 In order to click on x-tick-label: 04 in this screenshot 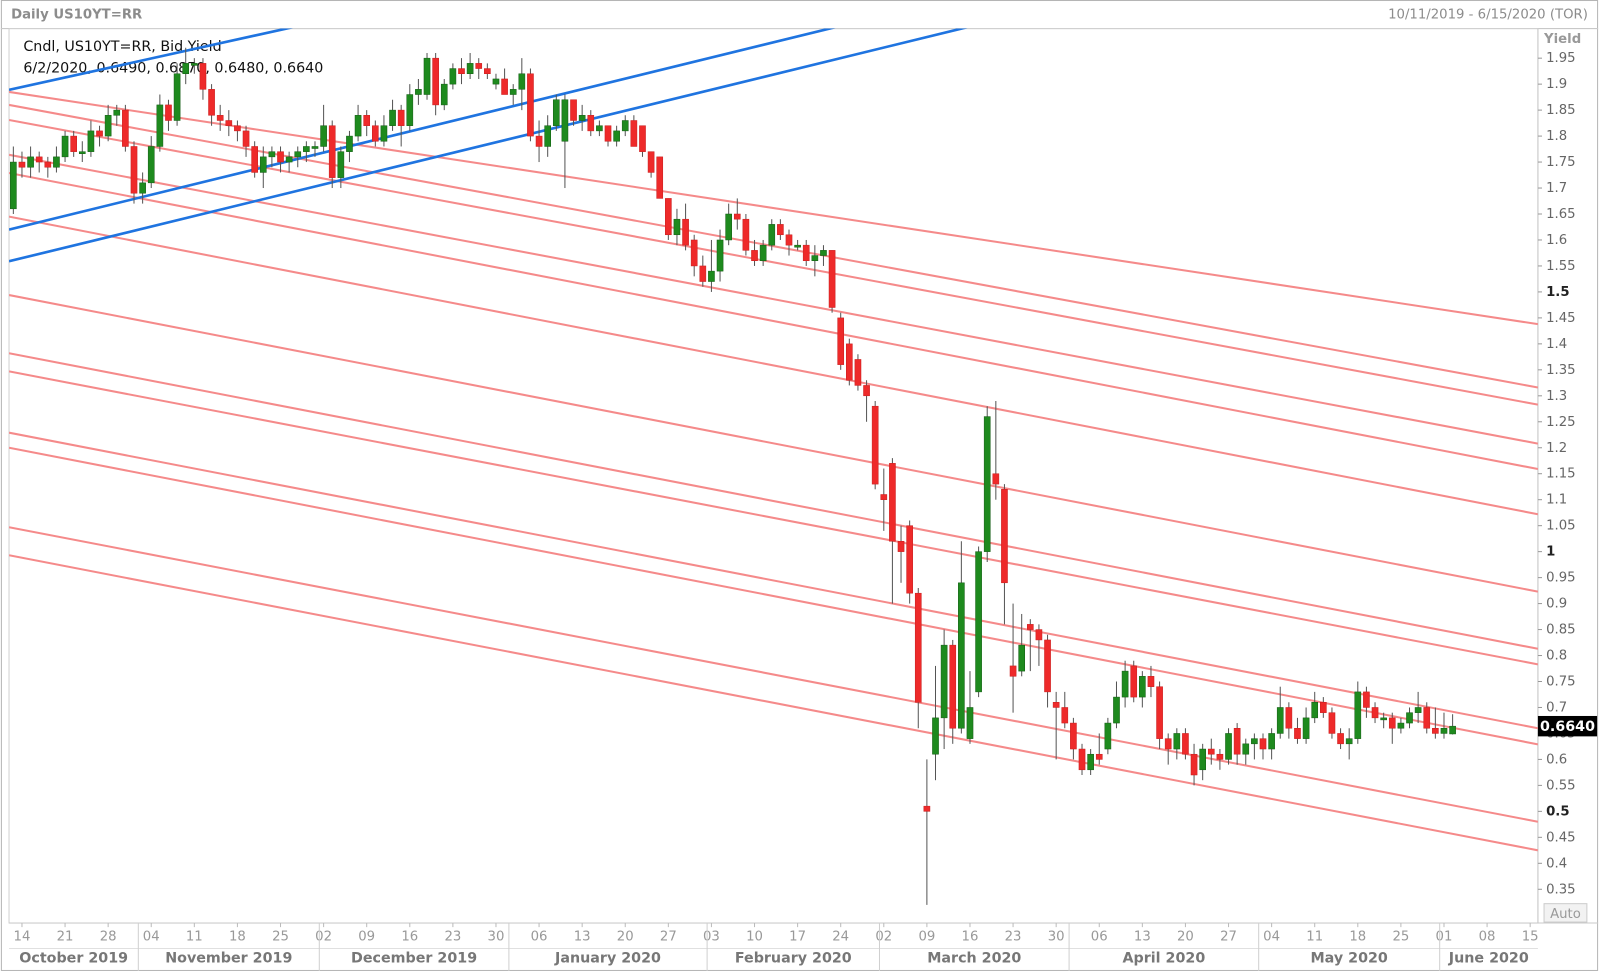, I will do `click(1271, 936)`.